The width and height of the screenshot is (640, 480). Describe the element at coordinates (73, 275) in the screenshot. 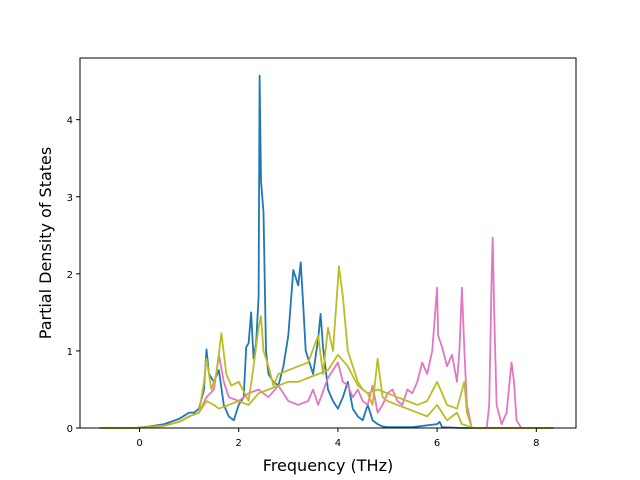

I see `y-axis-ticks: 0 1 2 3 4` at that location.